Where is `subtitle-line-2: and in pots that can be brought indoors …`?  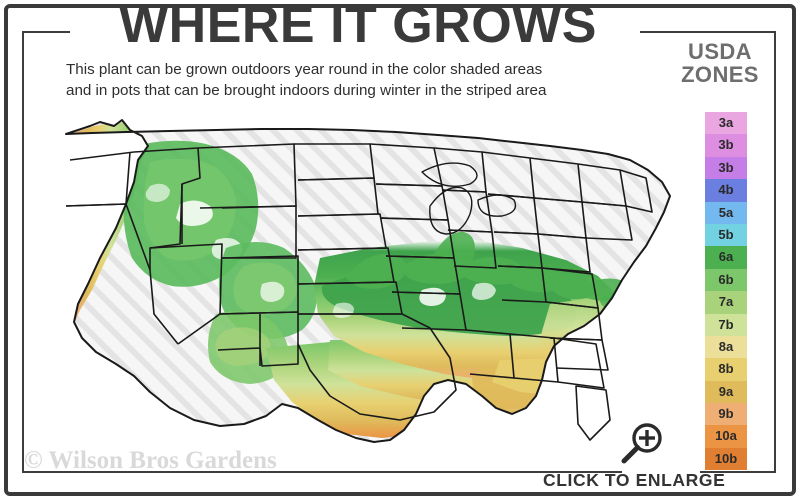 subtitle-line-2: and in pots that can be brought indoors … is located at coordinates (306, 90).